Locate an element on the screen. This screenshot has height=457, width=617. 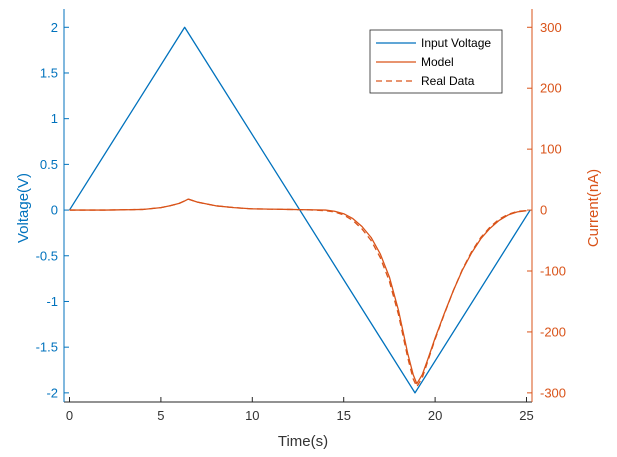
x-tick-label: 20 is located at coordinates (435, 415).